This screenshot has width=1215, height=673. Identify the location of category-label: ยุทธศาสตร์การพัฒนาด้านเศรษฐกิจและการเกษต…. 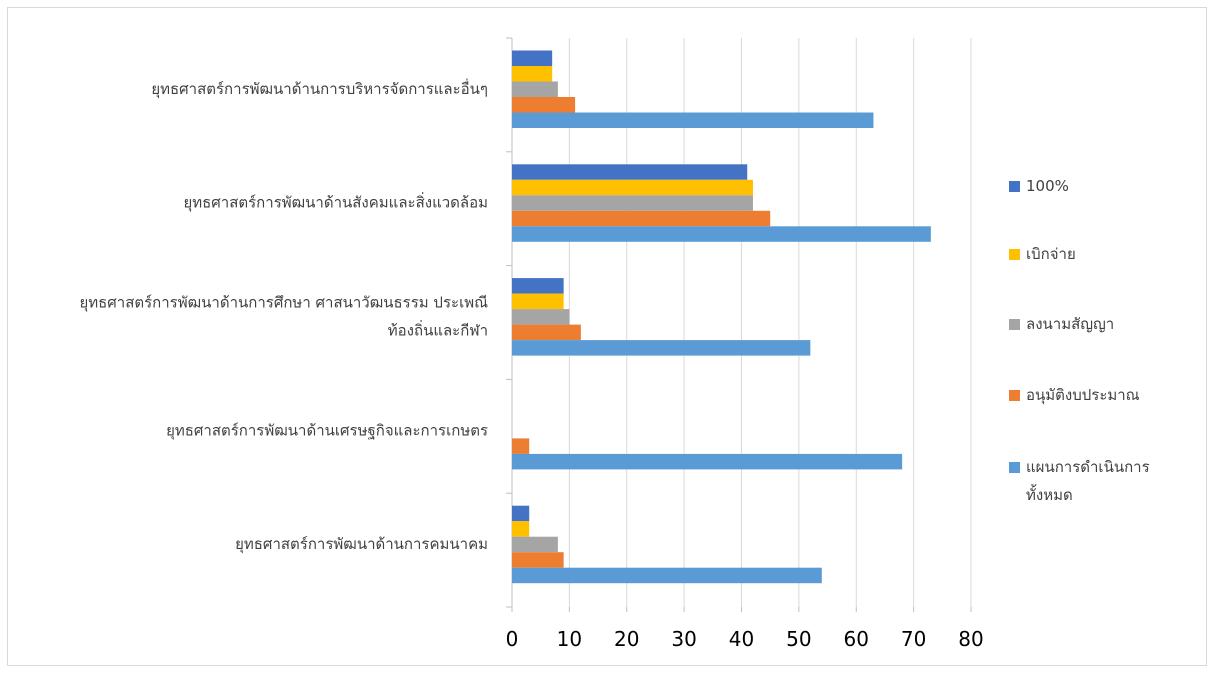
(327, 430).